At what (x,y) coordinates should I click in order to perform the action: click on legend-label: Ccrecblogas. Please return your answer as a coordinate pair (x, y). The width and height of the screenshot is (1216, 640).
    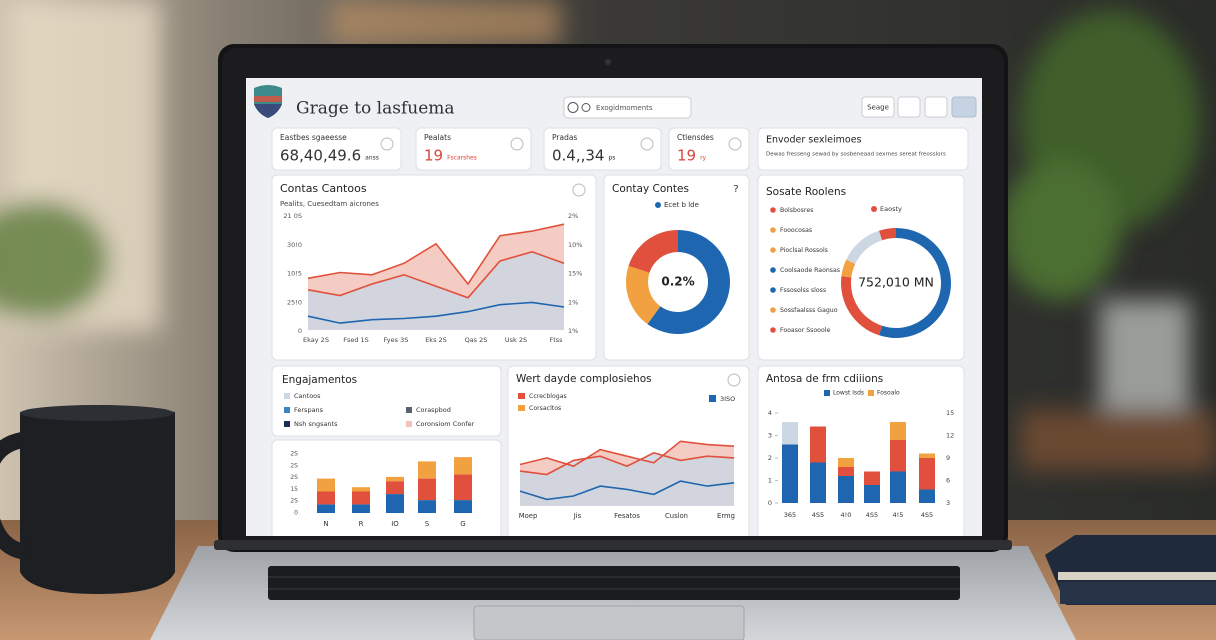
    Looking at the image, I should click on (548, 396).